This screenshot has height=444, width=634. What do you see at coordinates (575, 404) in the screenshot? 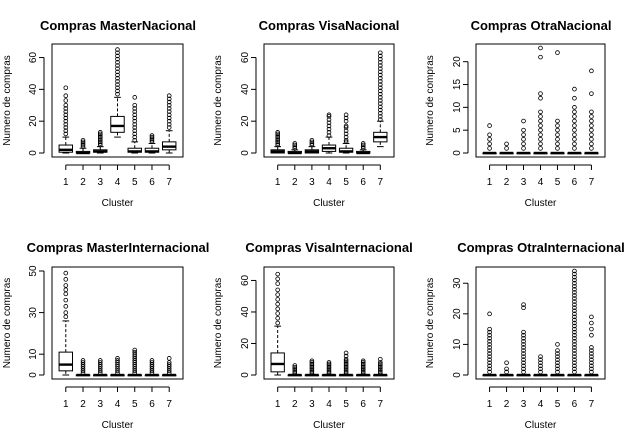
I see `x-tick-label: 6` at bounding box center [575, 404].